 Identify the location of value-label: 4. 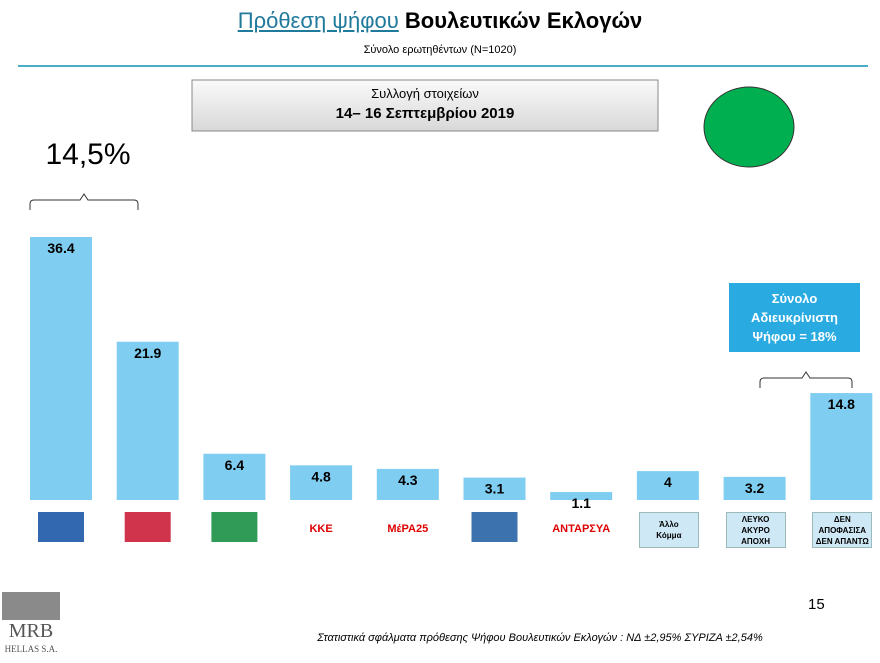
(668, 482).